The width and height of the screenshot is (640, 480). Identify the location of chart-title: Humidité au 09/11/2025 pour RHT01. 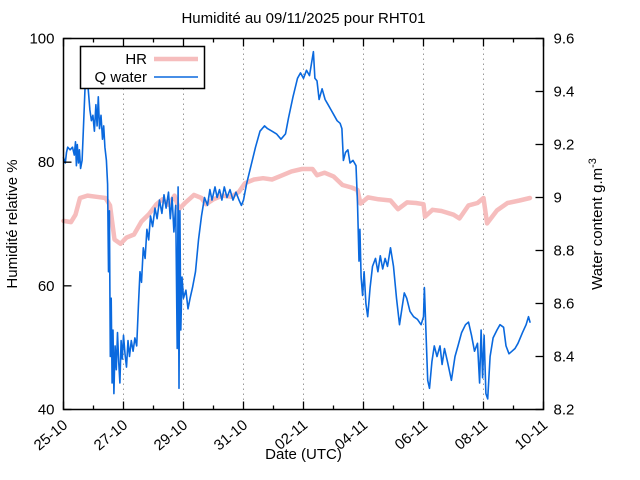
(303, 18).